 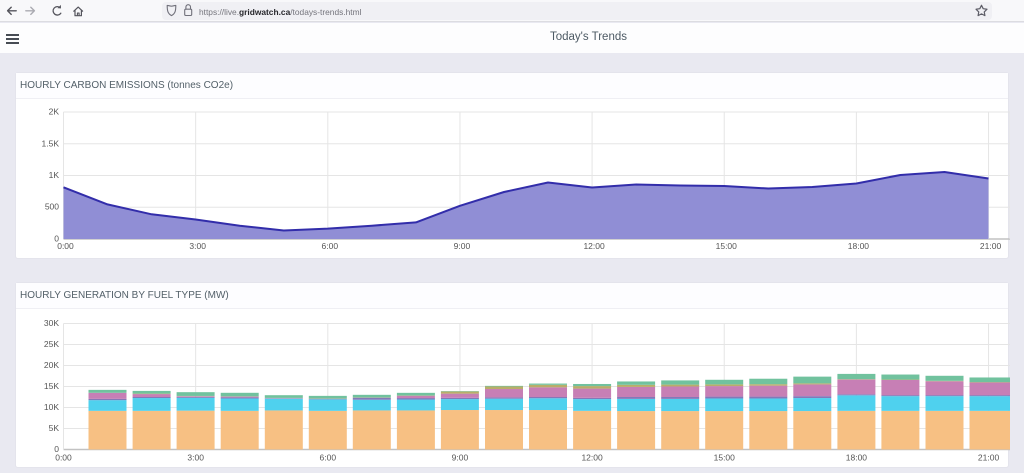 I want to click on svg-text: 2K, so click(x=54, y=112).